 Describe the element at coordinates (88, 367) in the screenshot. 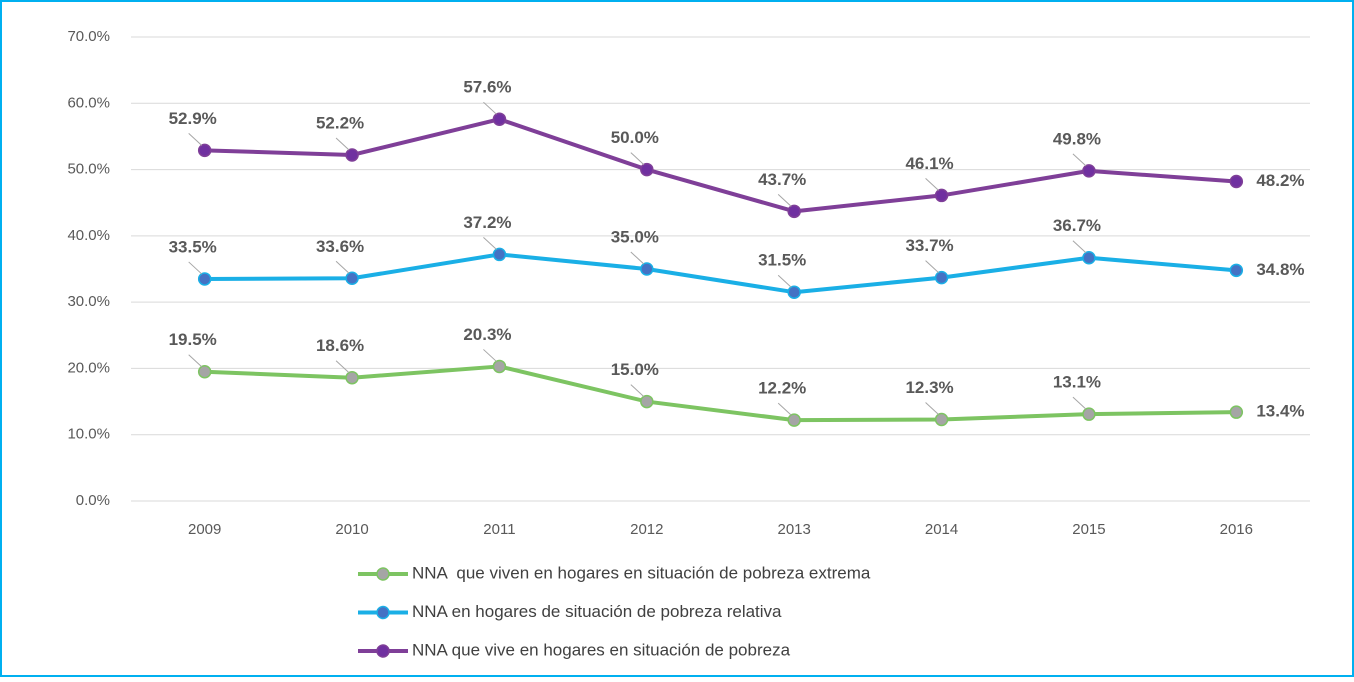

I see `y-tick-label: 20.0%` at that location.